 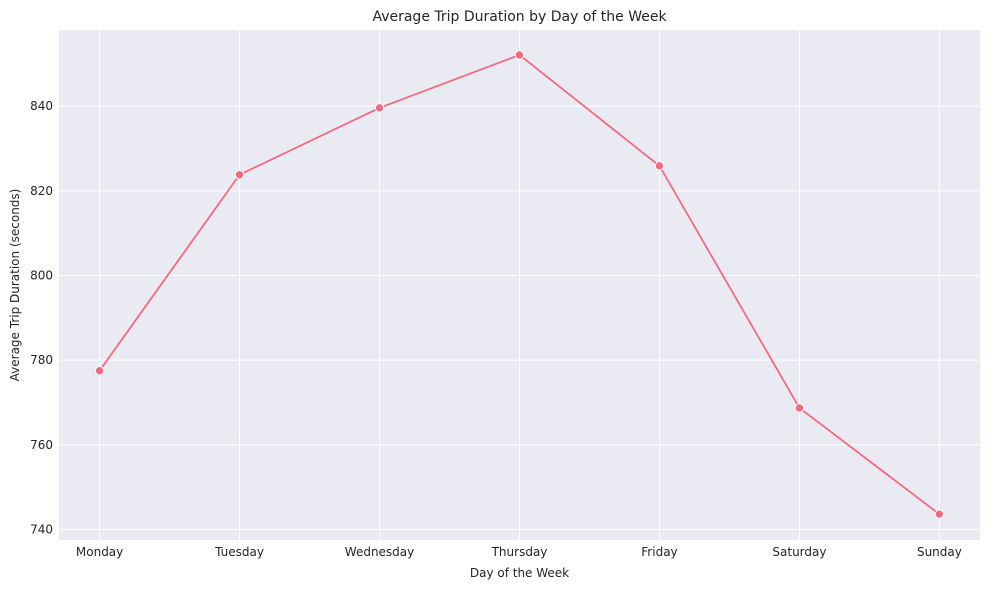 I want to click on chart-title: Average Trip Duration by Day of the Week, so click(x=519, y=17).